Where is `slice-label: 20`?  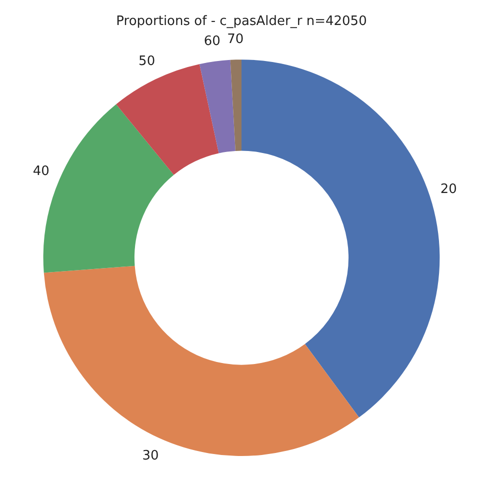 slice-label: 20 is located at coordinates (448, 190).